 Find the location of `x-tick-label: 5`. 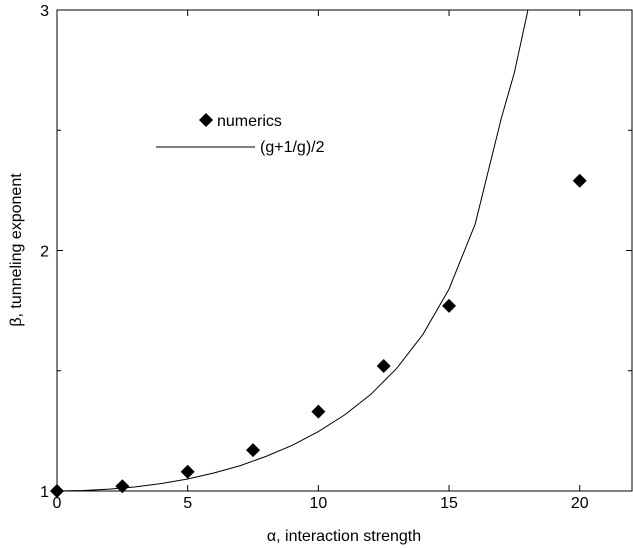

x-tick-label: 5 is located at coordinates (187, 503).